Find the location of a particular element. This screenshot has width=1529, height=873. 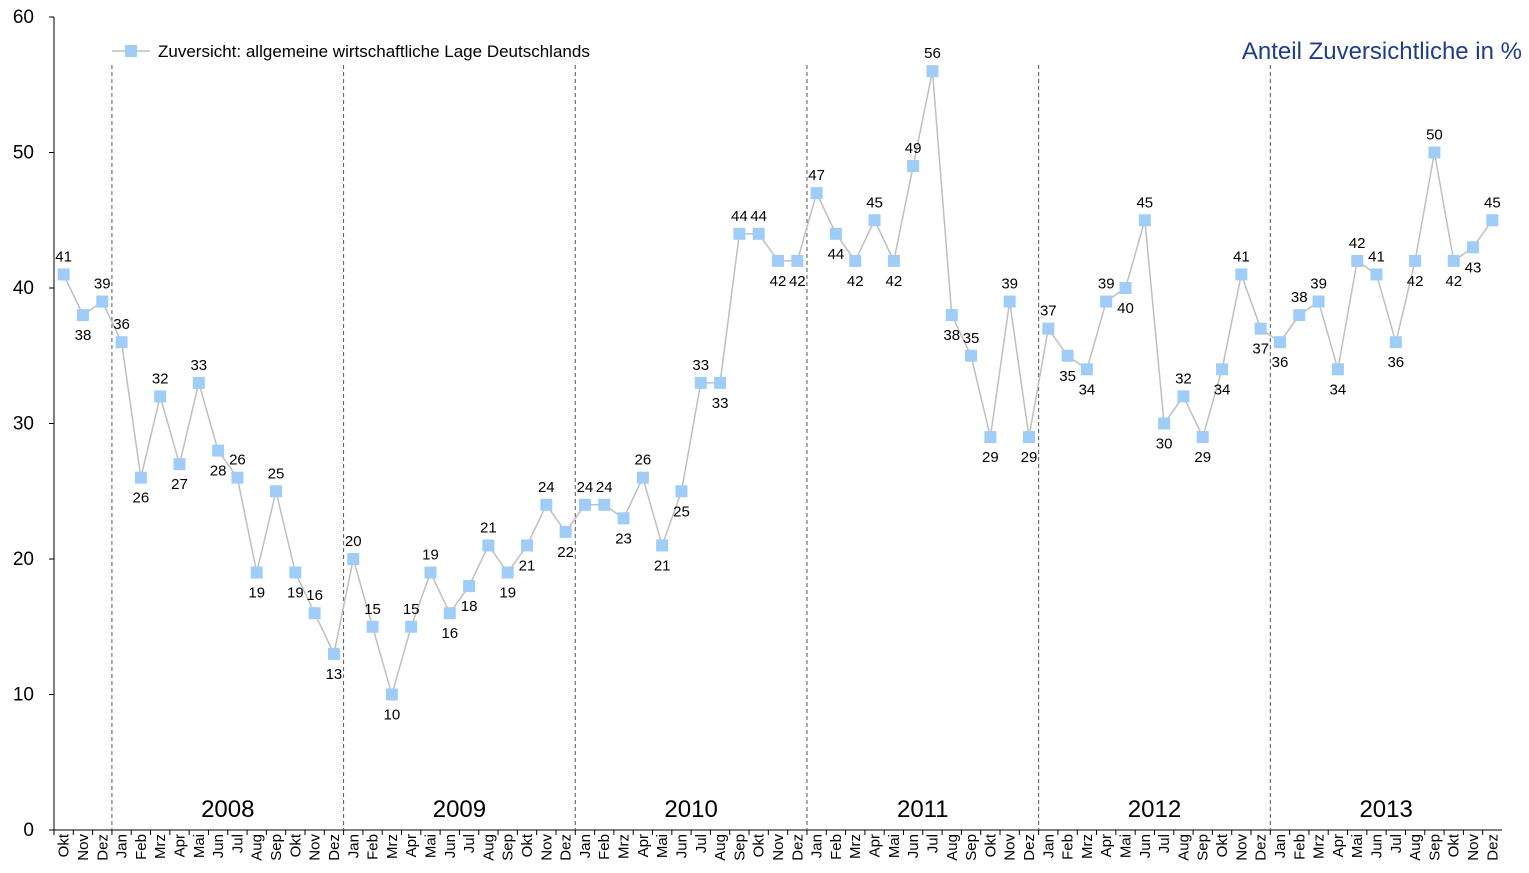

value-label: 45 is located at coordinates (874, 202).